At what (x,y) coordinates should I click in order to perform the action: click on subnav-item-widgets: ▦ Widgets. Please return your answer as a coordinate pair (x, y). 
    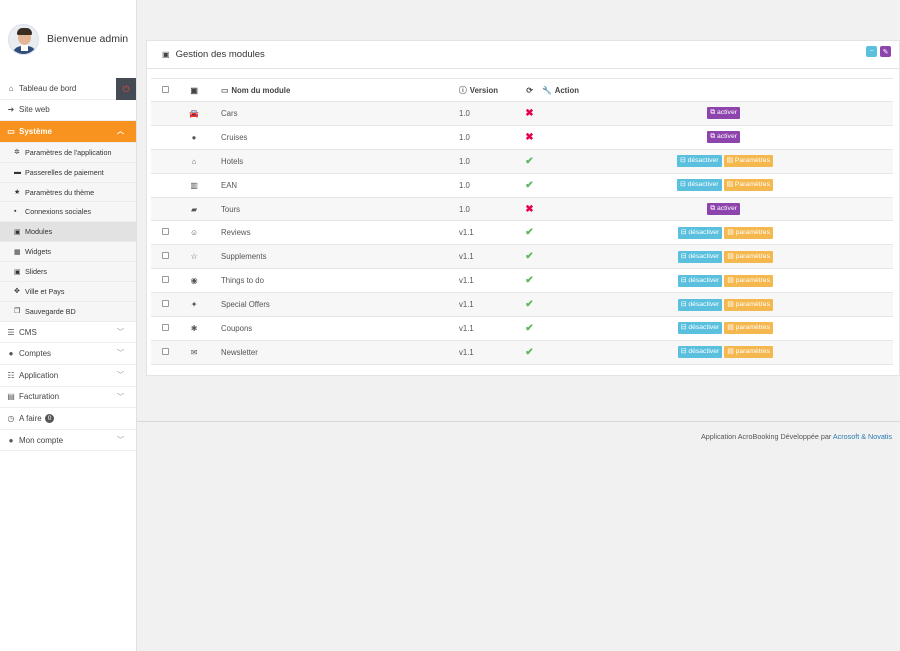
    Looking at the image, I should click on (68, 252).